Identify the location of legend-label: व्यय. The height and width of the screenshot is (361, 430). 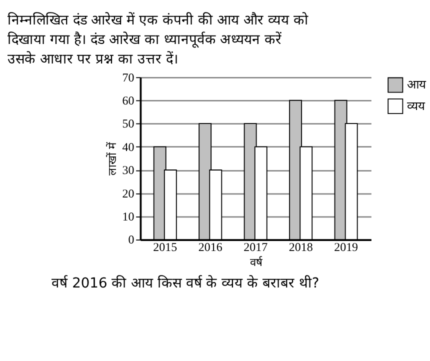
(416, 105).